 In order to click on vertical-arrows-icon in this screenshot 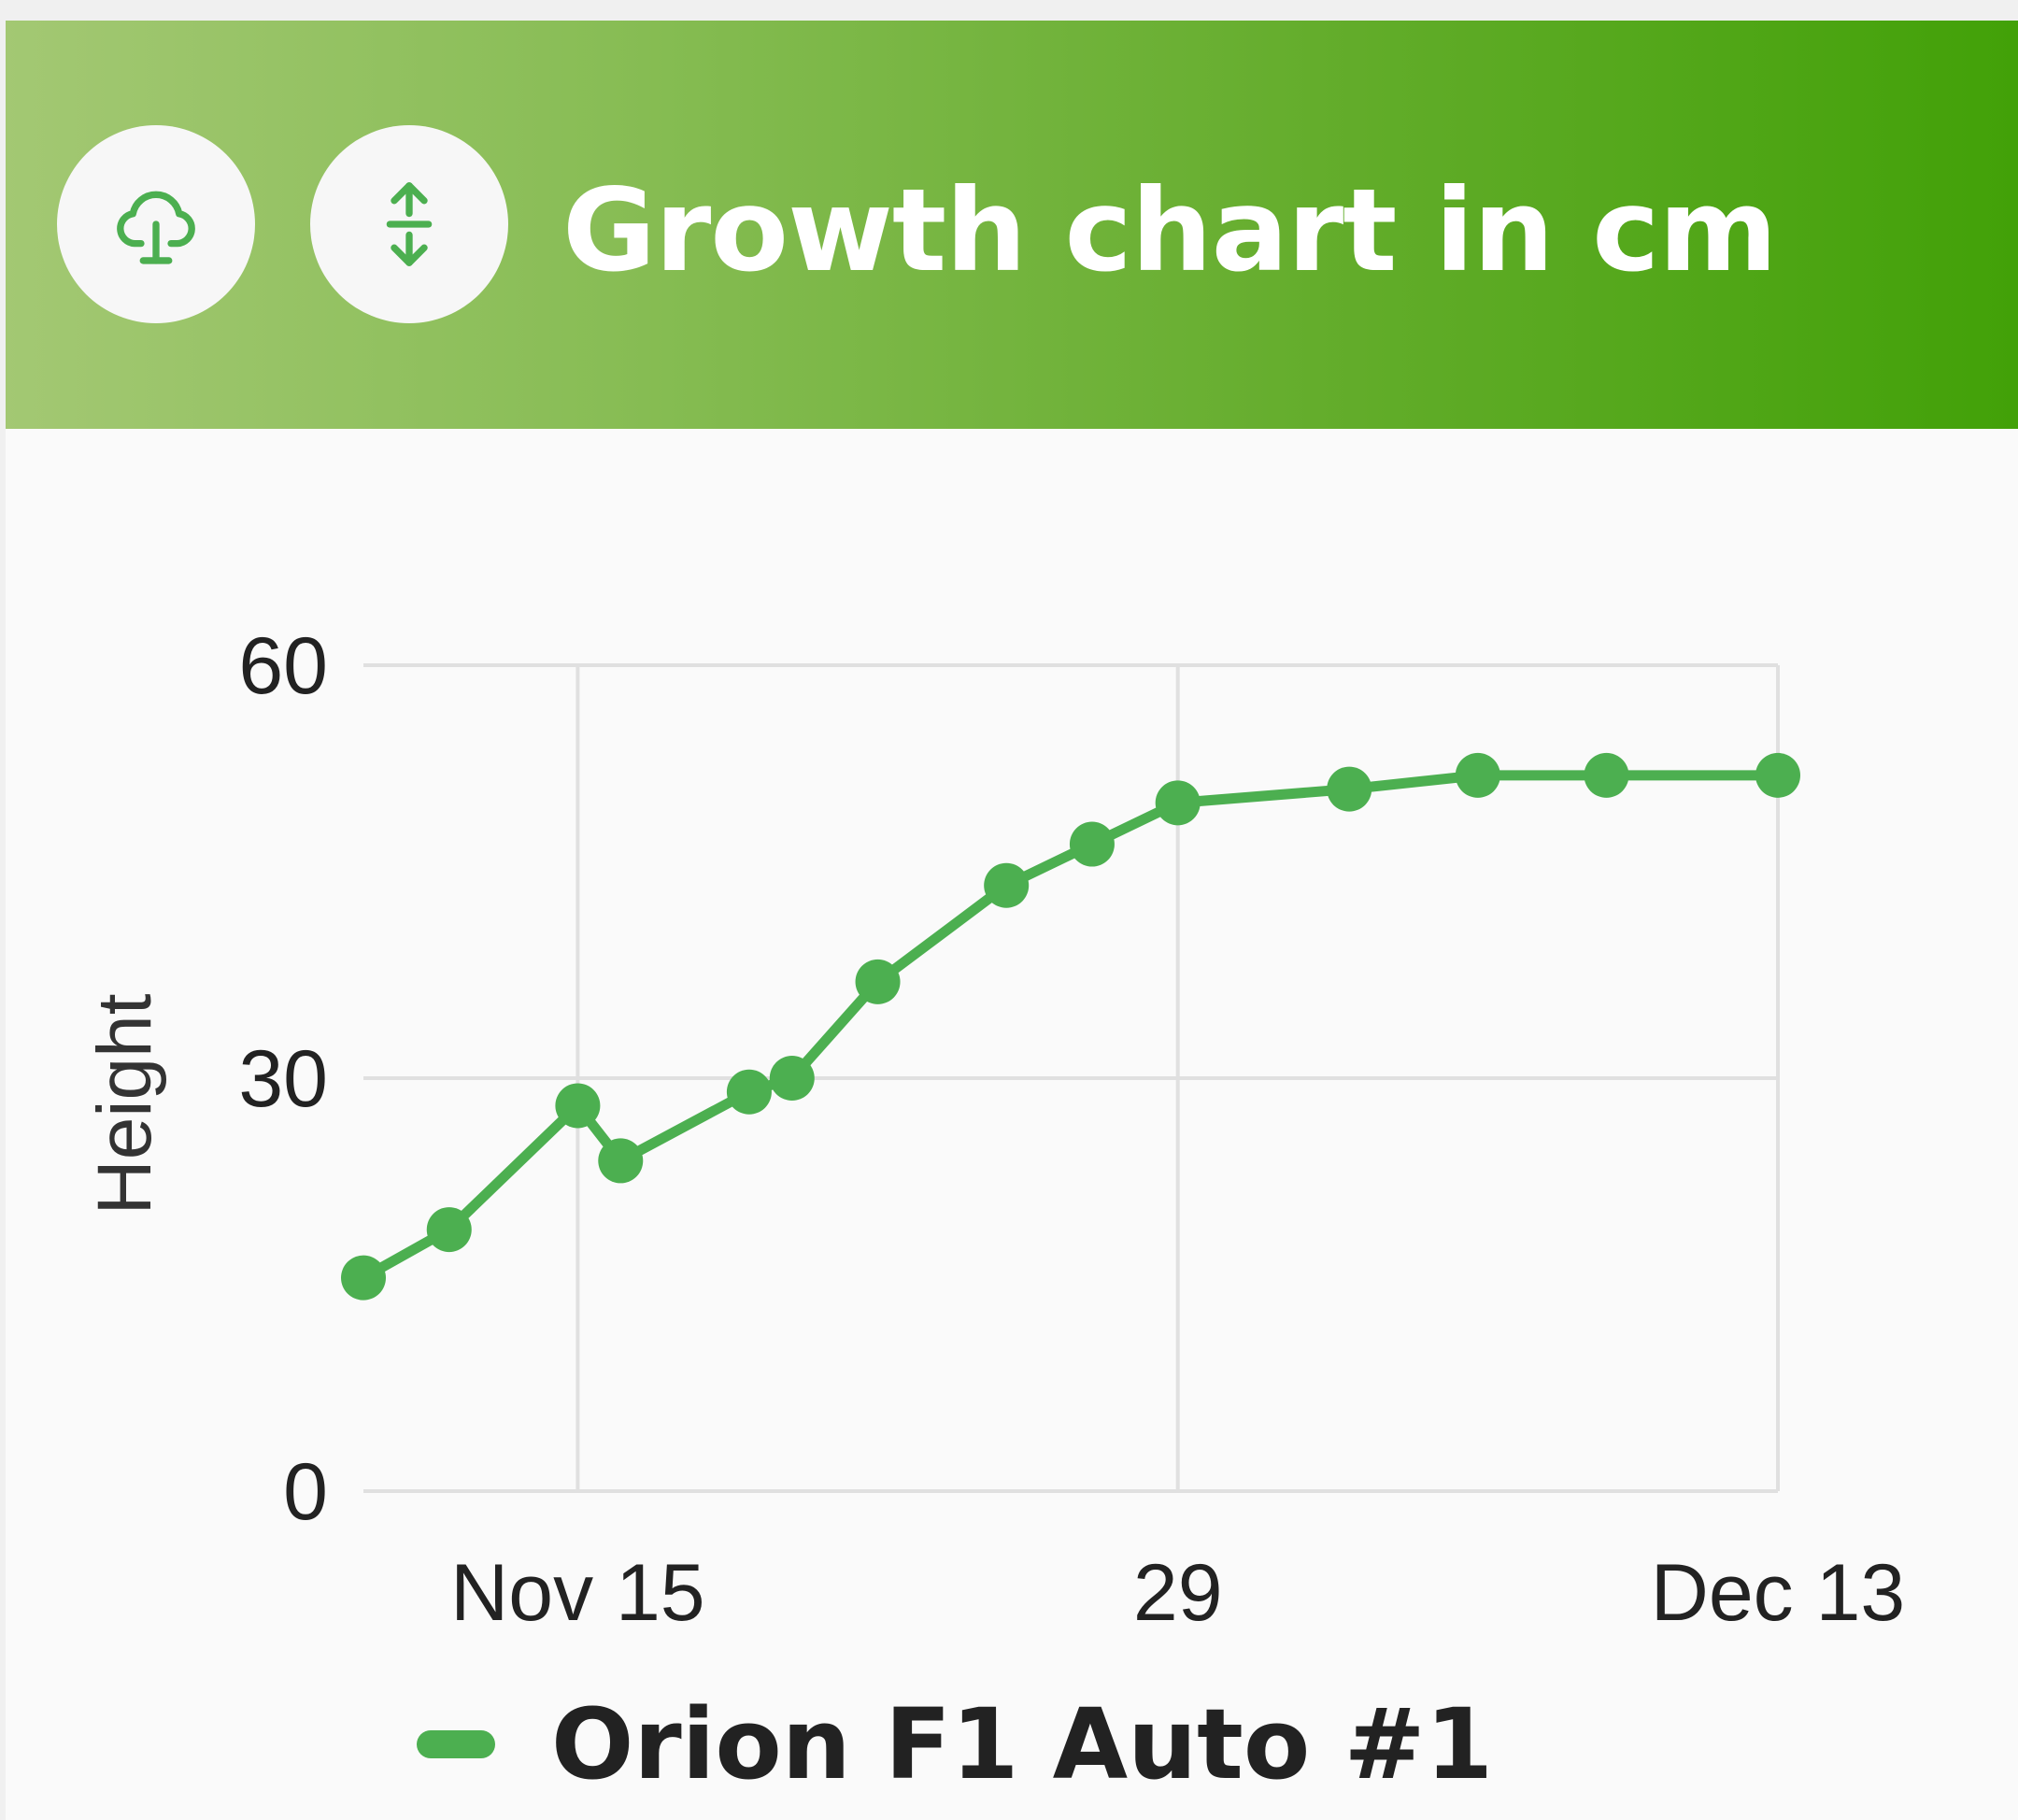, I will do `click(409, 224)`.